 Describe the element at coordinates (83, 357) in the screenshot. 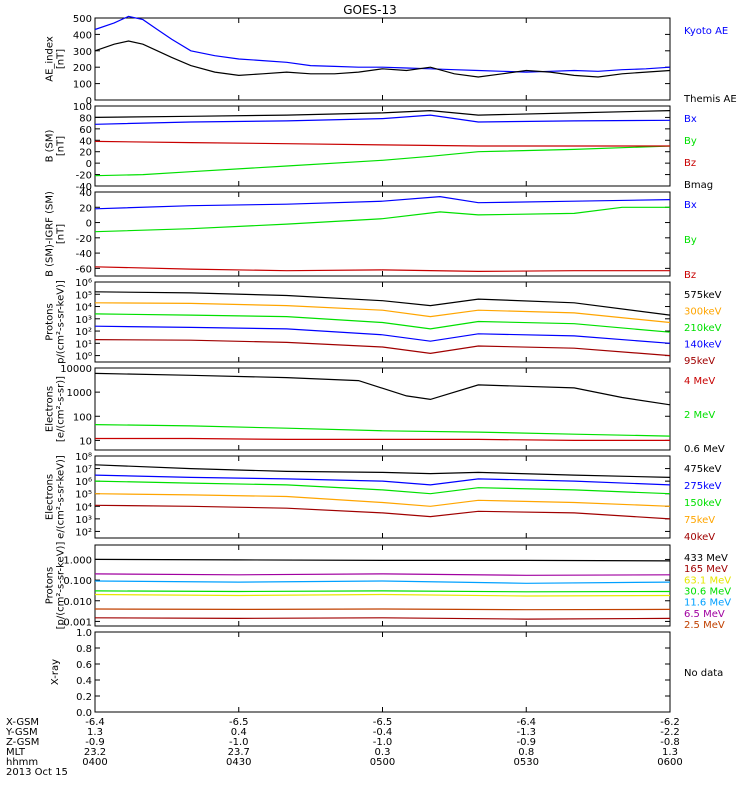

I see `ytick-label-protons: 10⁰` at that location.